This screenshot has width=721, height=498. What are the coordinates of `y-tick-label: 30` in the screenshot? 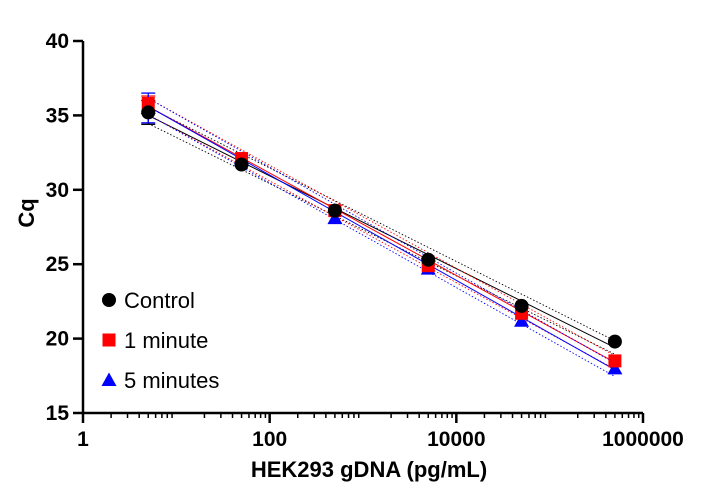 It's located at (57, 190).